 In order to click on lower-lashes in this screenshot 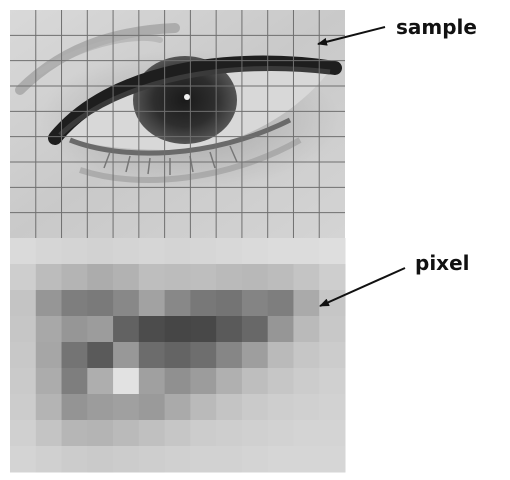, I will do `click(170, 160)`.